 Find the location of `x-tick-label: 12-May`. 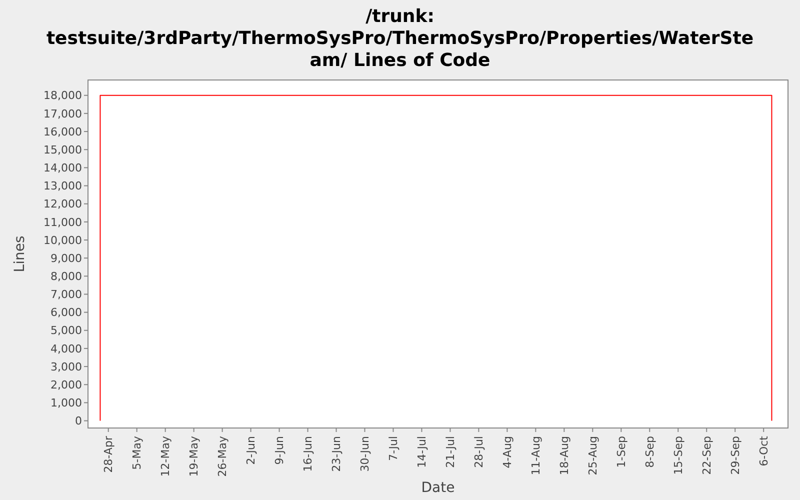

x-tick-label: 12-May is located at coordinates (165, 456).